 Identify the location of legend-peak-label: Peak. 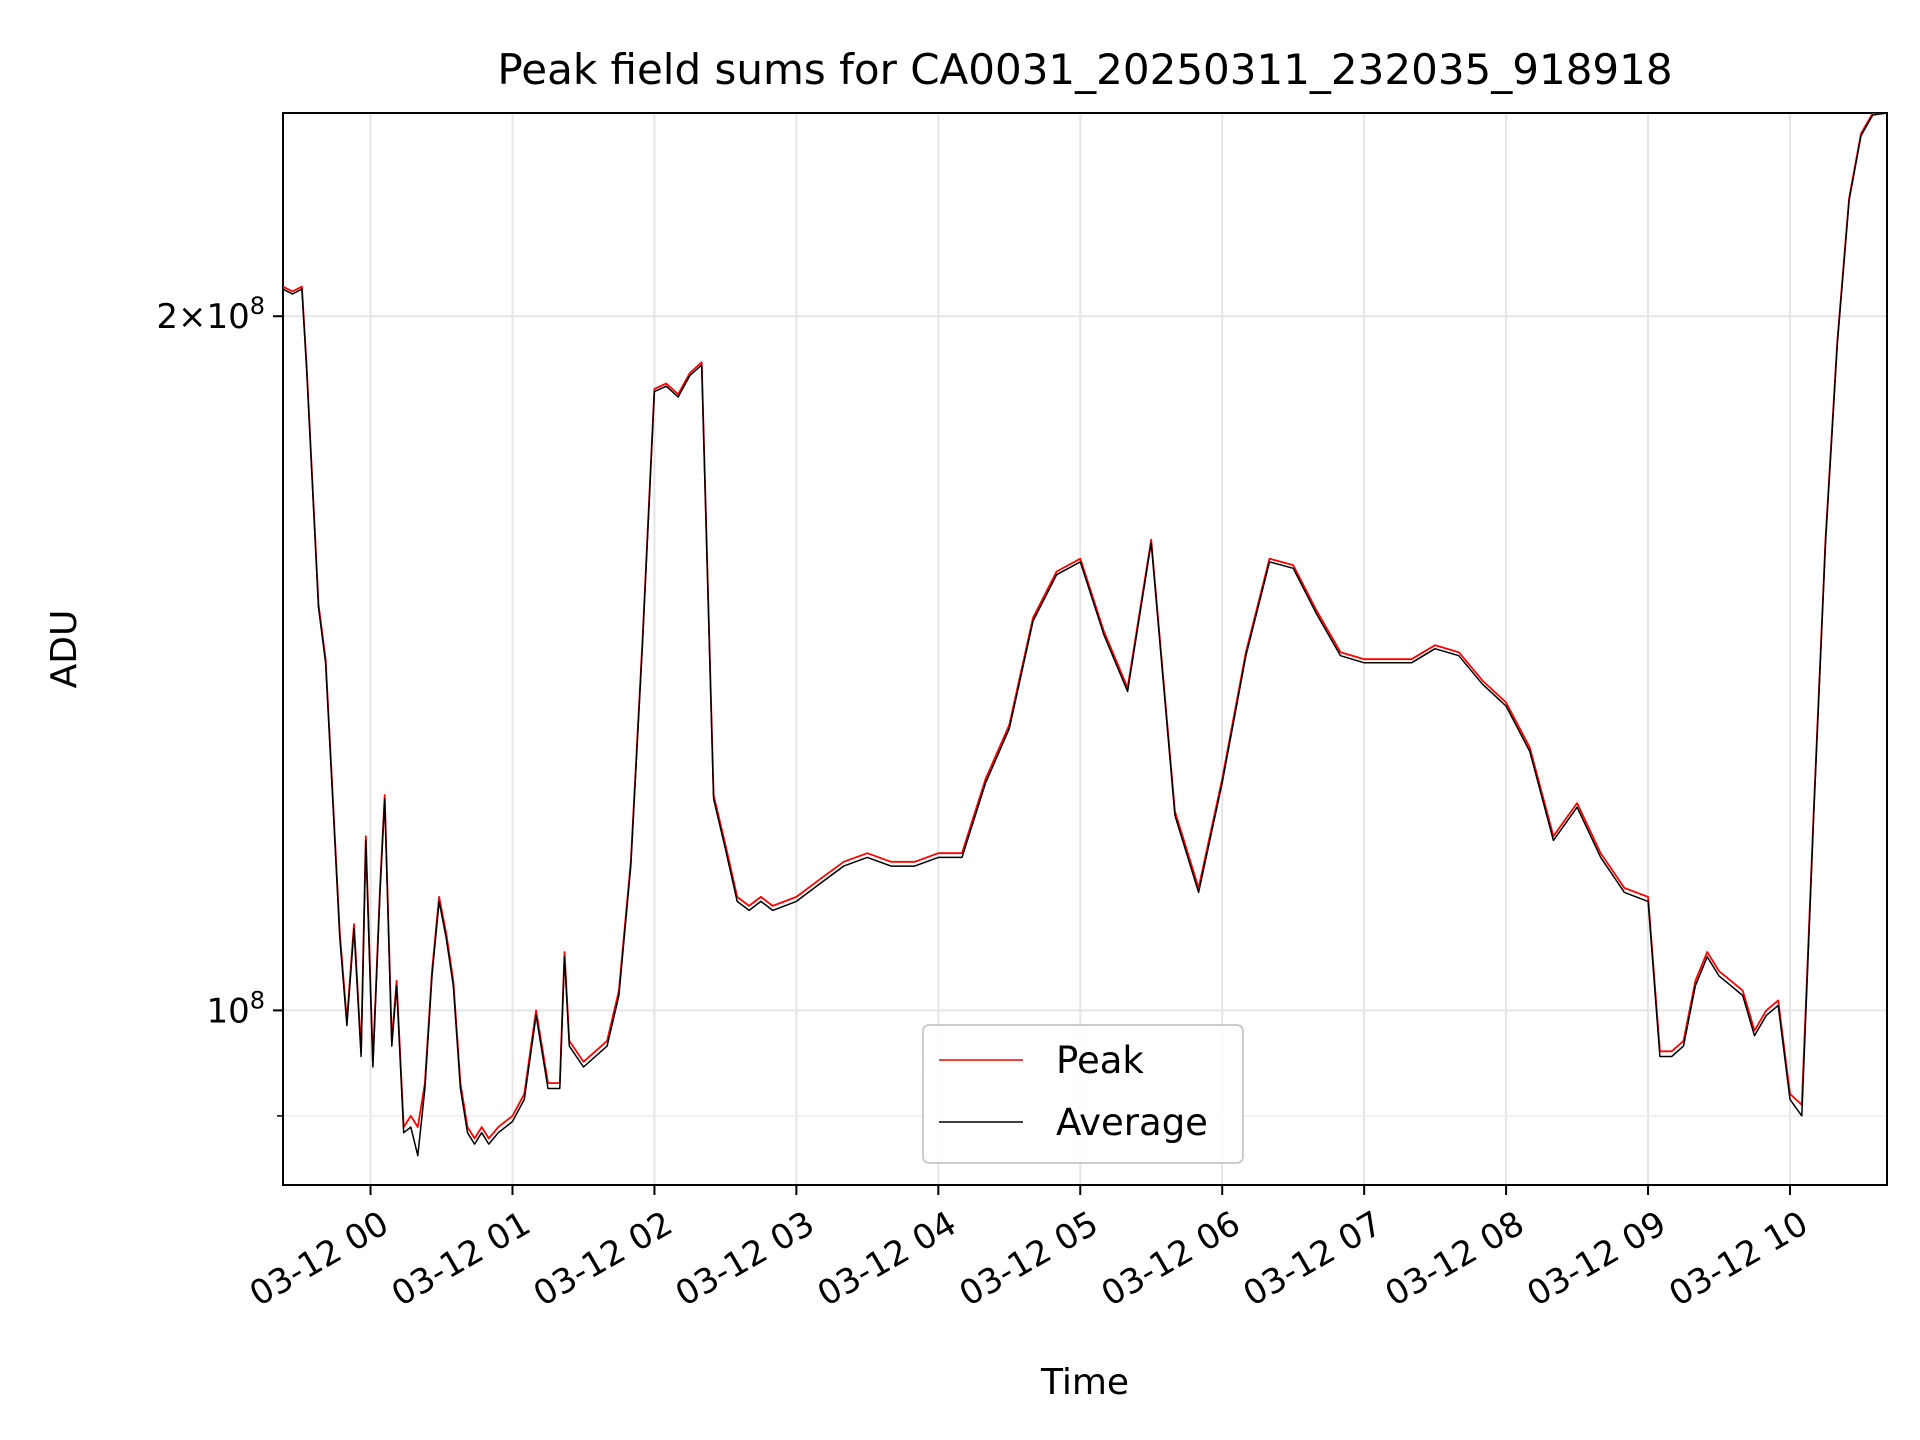
(1100, 1060).